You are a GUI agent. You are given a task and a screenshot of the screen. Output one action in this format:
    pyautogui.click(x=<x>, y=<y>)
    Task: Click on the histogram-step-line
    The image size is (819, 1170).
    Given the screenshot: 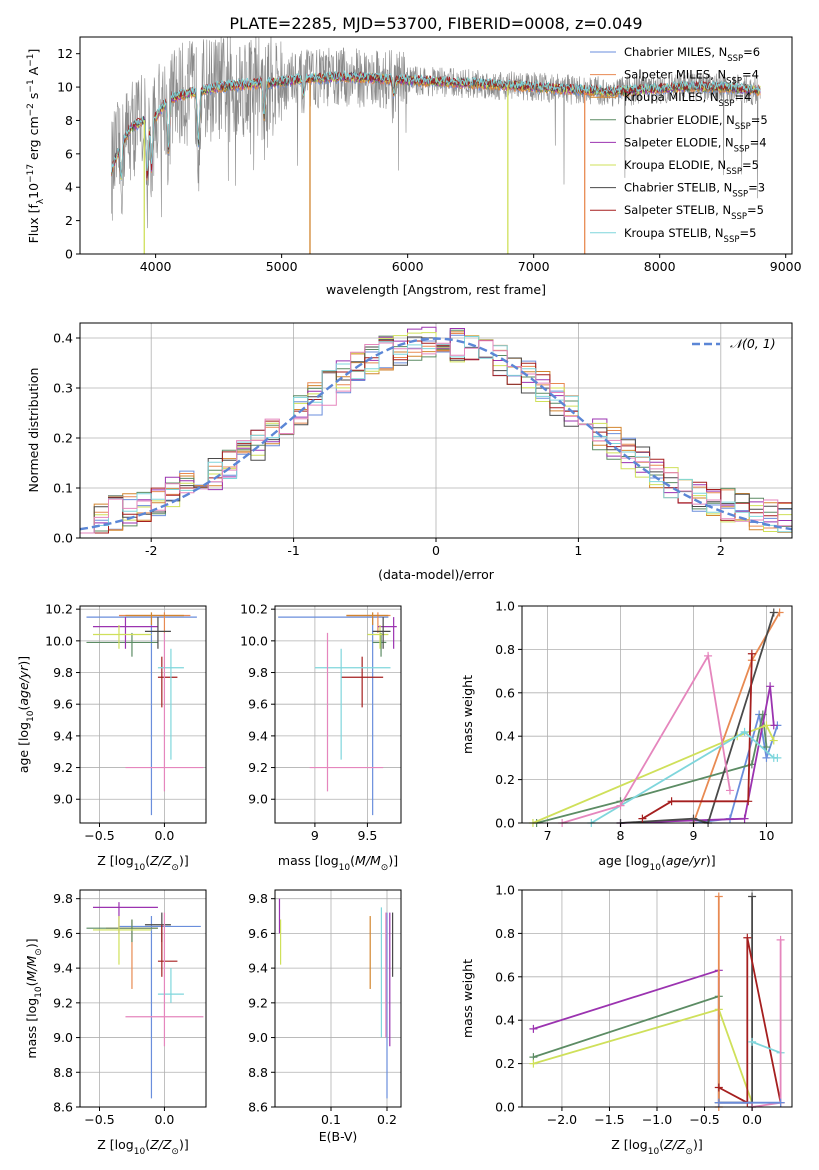 What is the action you would take?
    pyautogui.click(x=436, y=437)
    